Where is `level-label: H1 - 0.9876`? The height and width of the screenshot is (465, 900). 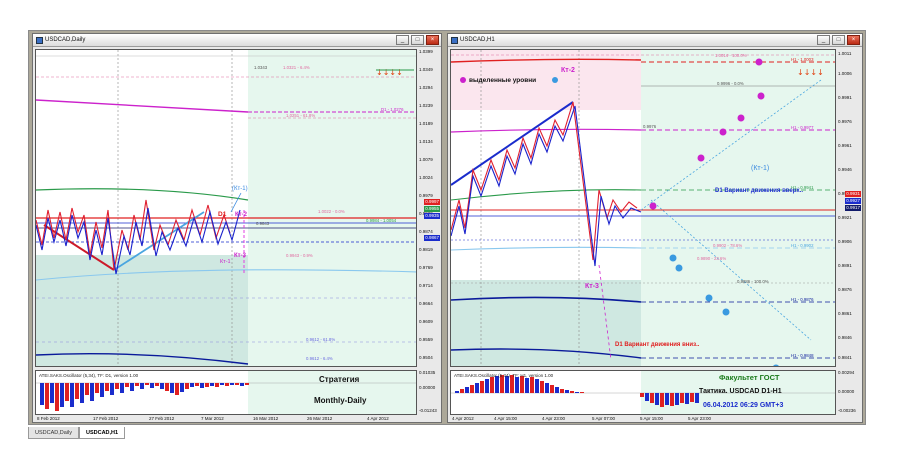 level-label: H1 - 0.9876 is located at coordinates (802, 299).